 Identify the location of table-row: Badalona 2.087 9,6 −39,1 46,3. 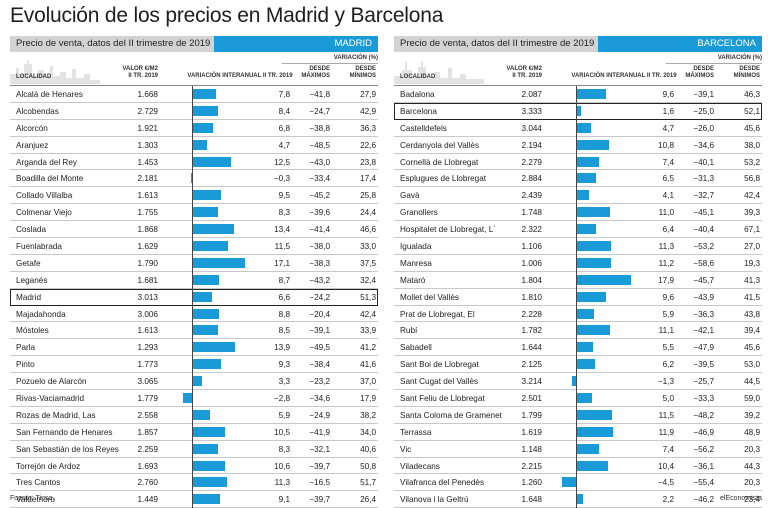
(578, 94).